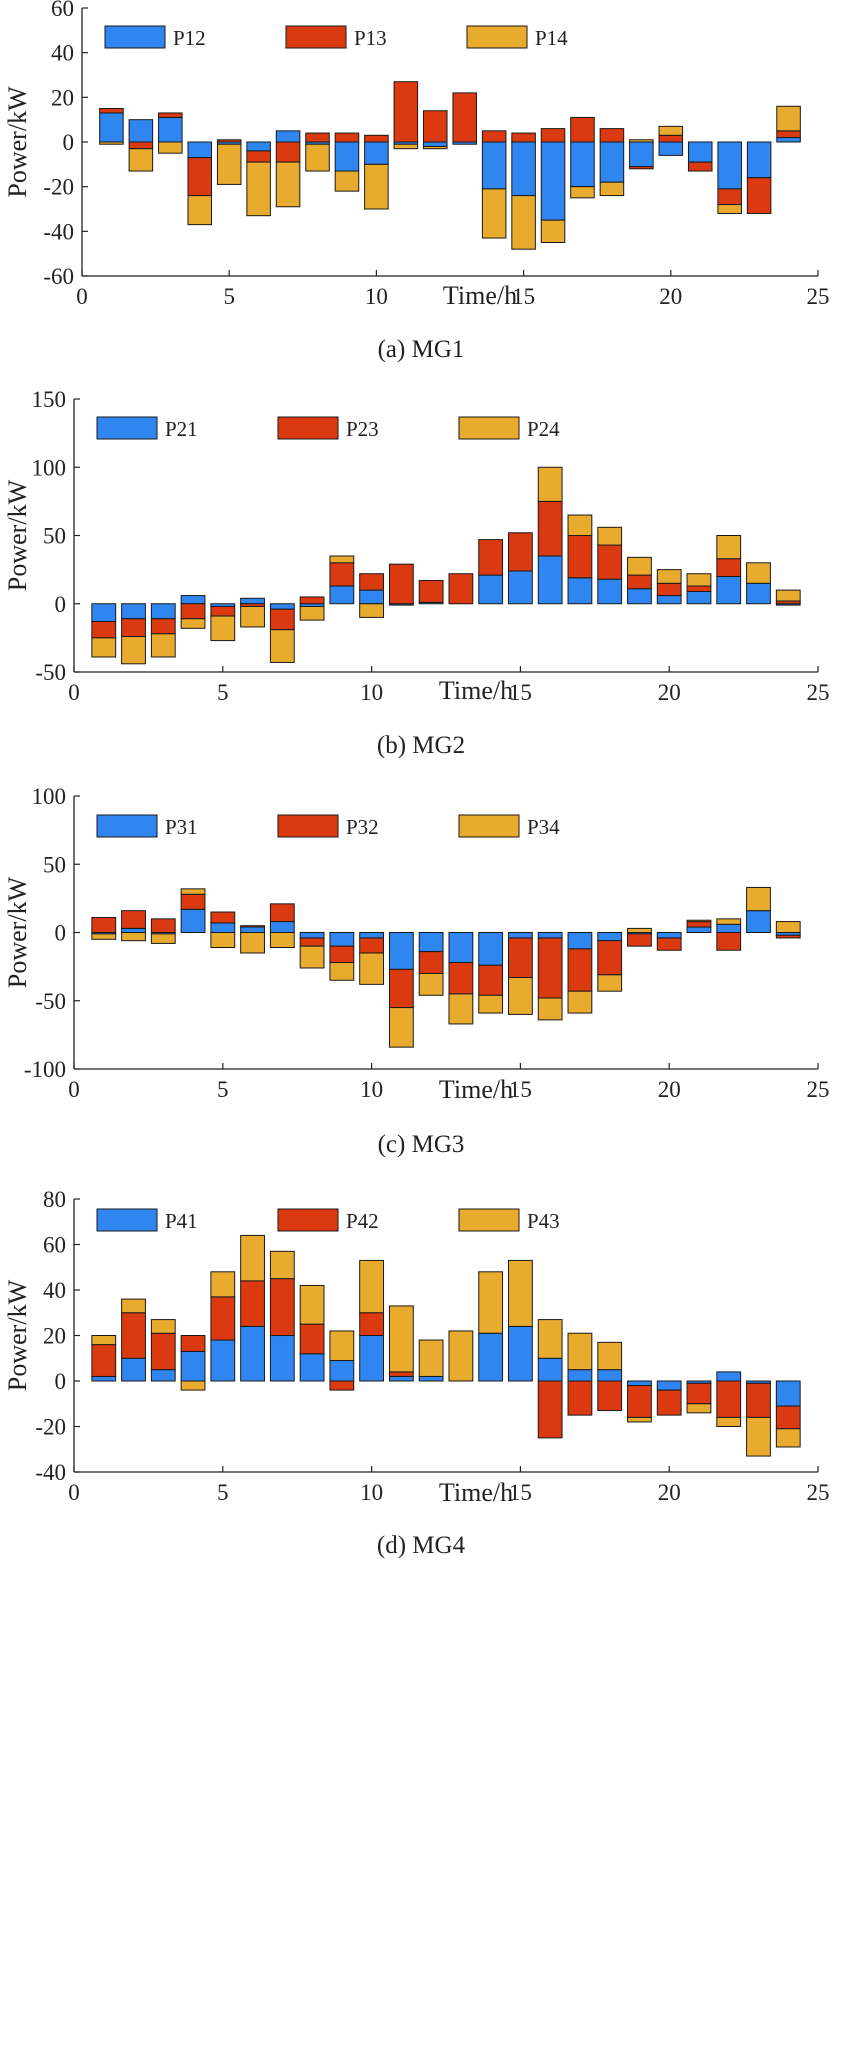 The width and height of the screenshot is (842, 2052). What do you see at coordinates (133, 1335) in the screenshot?
I see `bar-p42-t2` at bounding box center [133, 1335].